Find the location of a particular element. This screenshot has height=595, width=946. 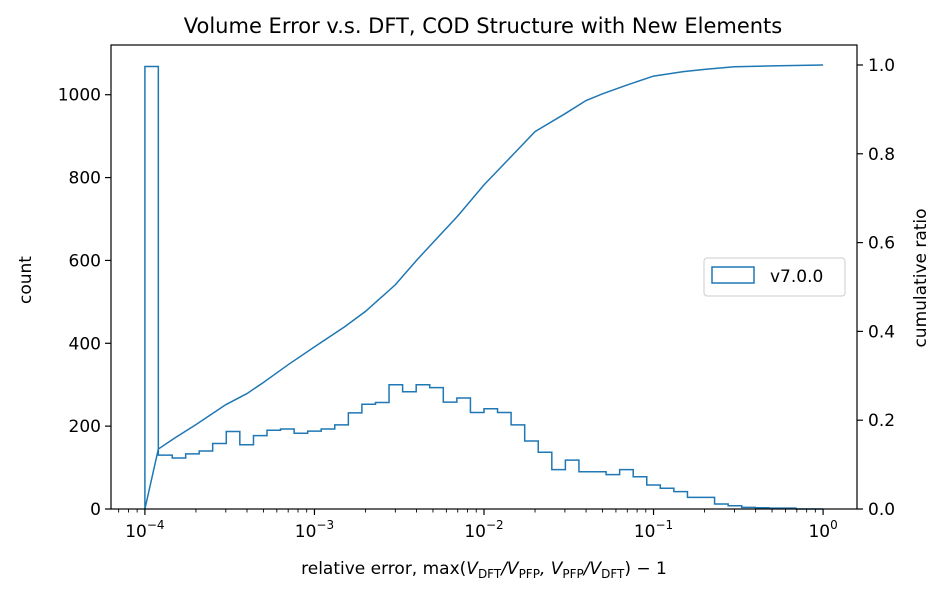

x-tick-label: 10⁻¹ is located at coordinates (653, 530).